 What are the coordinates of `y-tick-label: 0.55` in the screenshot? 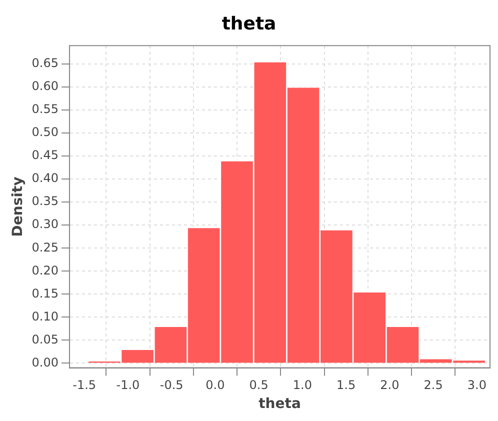 It's located at (45, 109).